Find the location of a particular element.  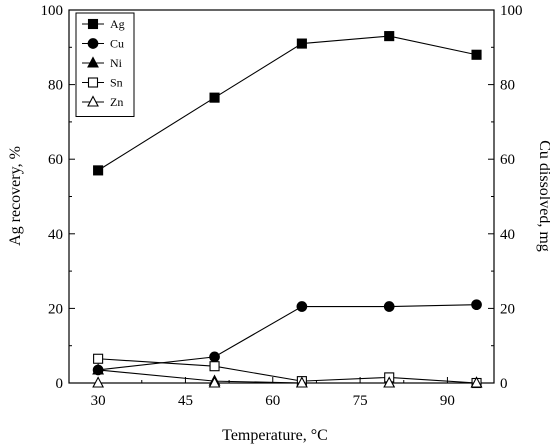

y-axis-left-title: Ag recovery, % is located at coordinates (15, 196).